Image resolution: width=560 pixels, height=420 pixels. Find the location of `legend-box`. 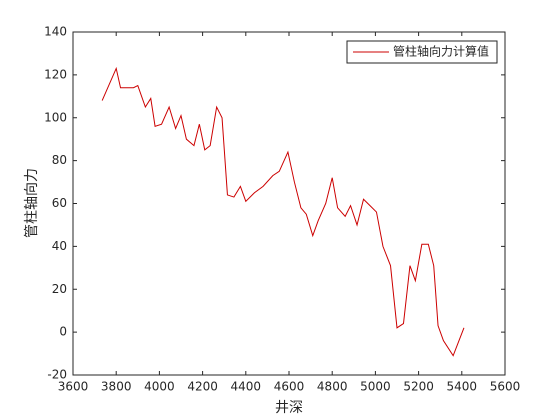

legend-box is located at coordinates (422, 52).